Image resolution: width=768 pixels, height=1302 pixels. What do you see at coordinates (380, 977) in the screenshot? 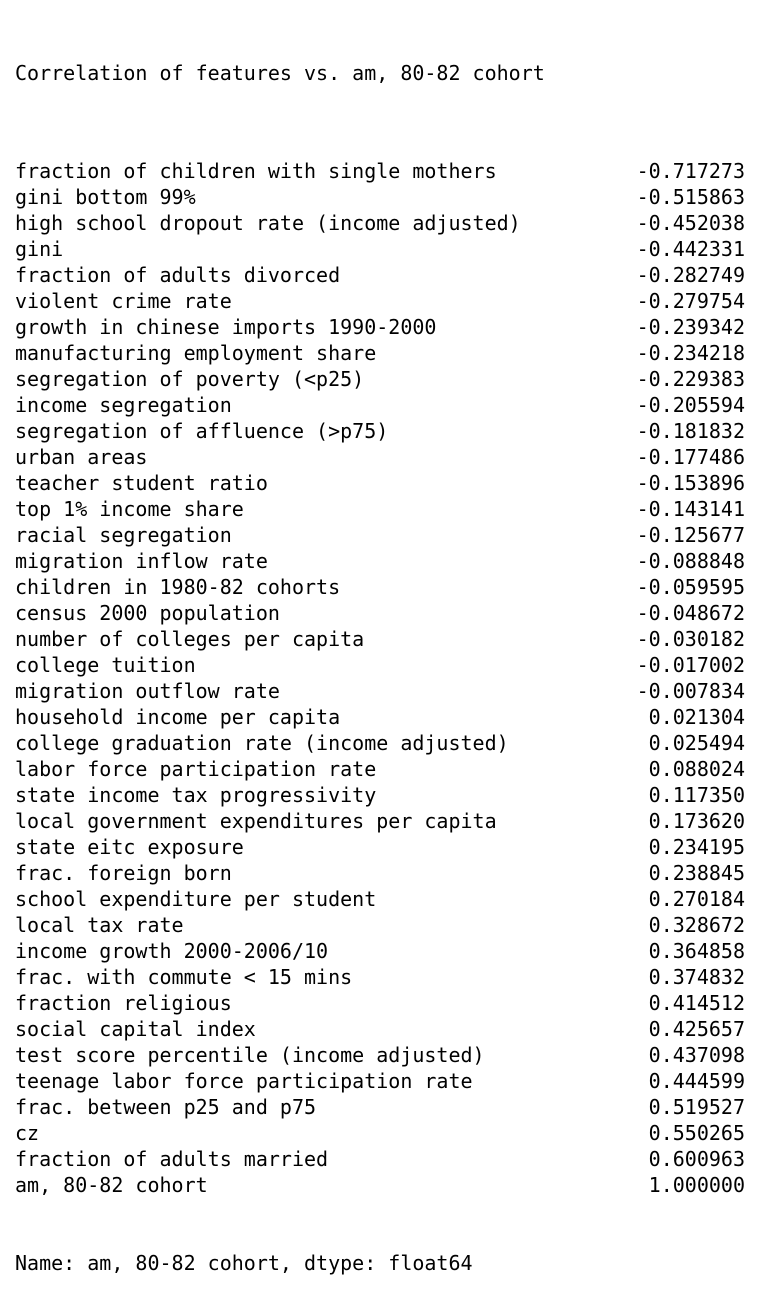
I see `correlation-row: frac. with commute < 15 mins 0.374832` at bounding box center [380, 977].